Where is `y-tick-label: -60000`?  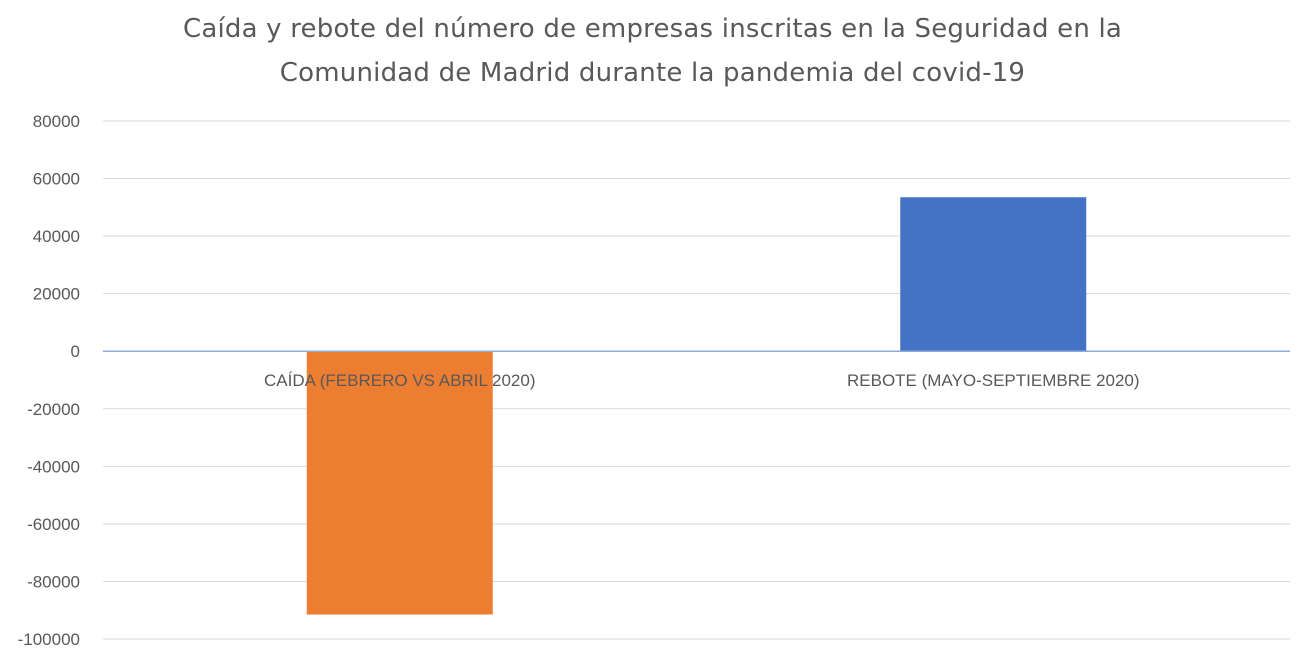 y-tick-label: -60000 is located at coordinates (53, 524).